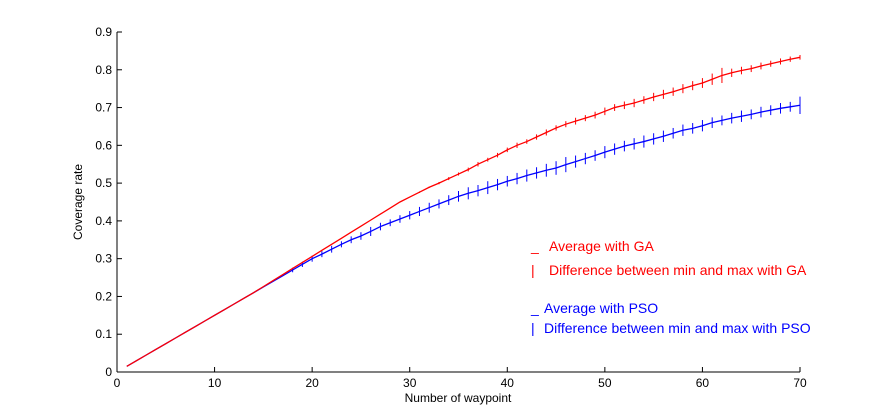 The image size is (885, 418). I want to click on x-tick-label: 50, so click(605, 383).